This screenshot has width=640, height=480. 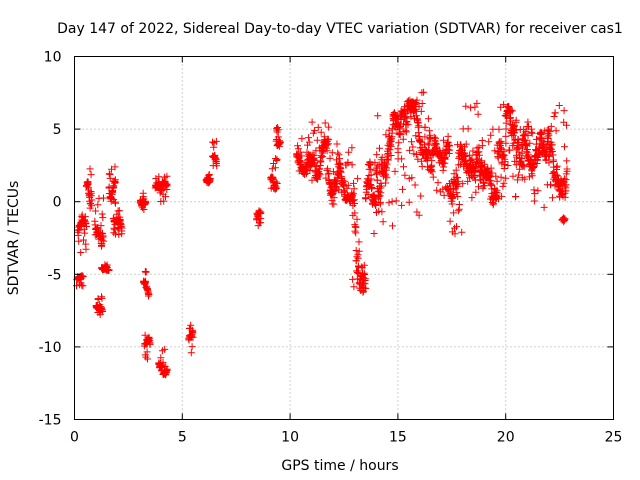 I want to click on x-tick-label: 15, so click(x=398, y=438).